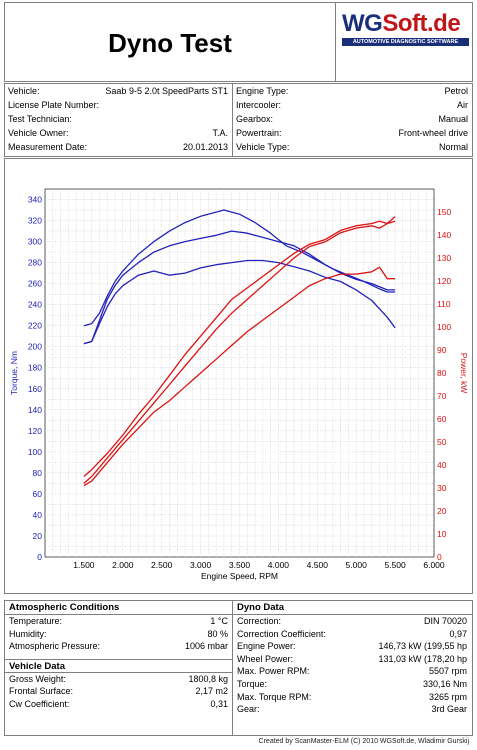  What do you see at coordinates (39, 557) in the screenshot?
I see `y-left-tick-label: 0` at bounding box center [39, 557].